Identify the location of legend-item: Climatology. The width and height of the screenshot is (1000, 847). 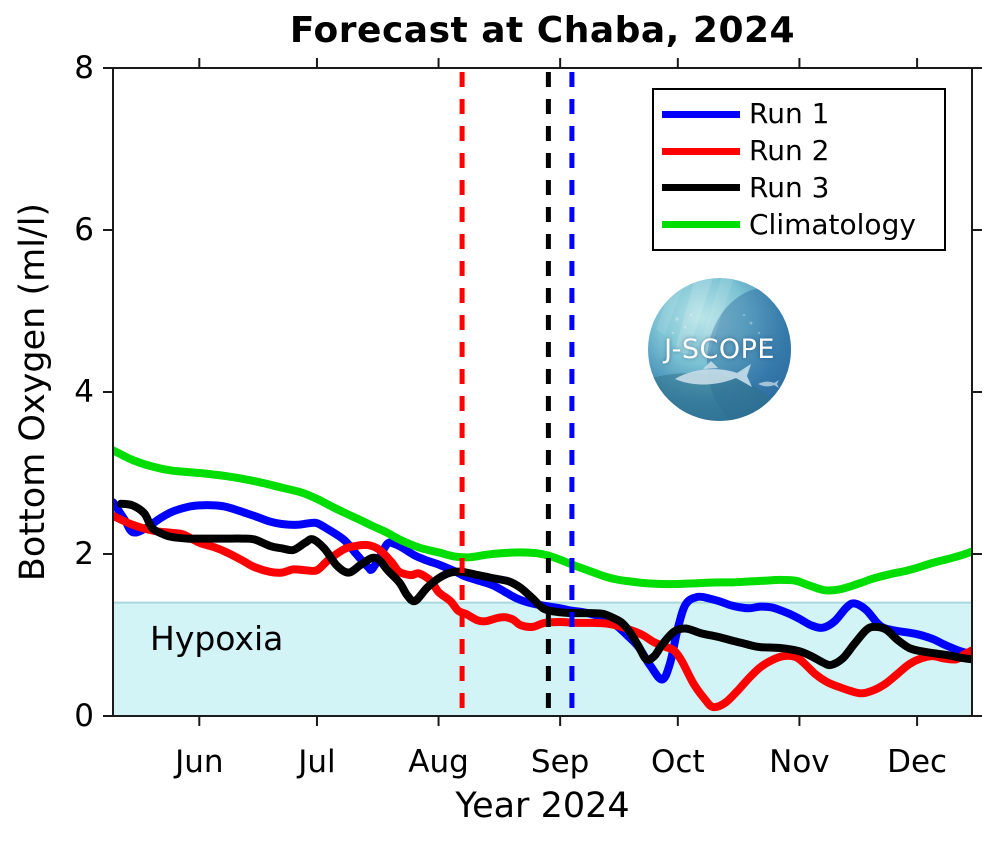
(803, 224).